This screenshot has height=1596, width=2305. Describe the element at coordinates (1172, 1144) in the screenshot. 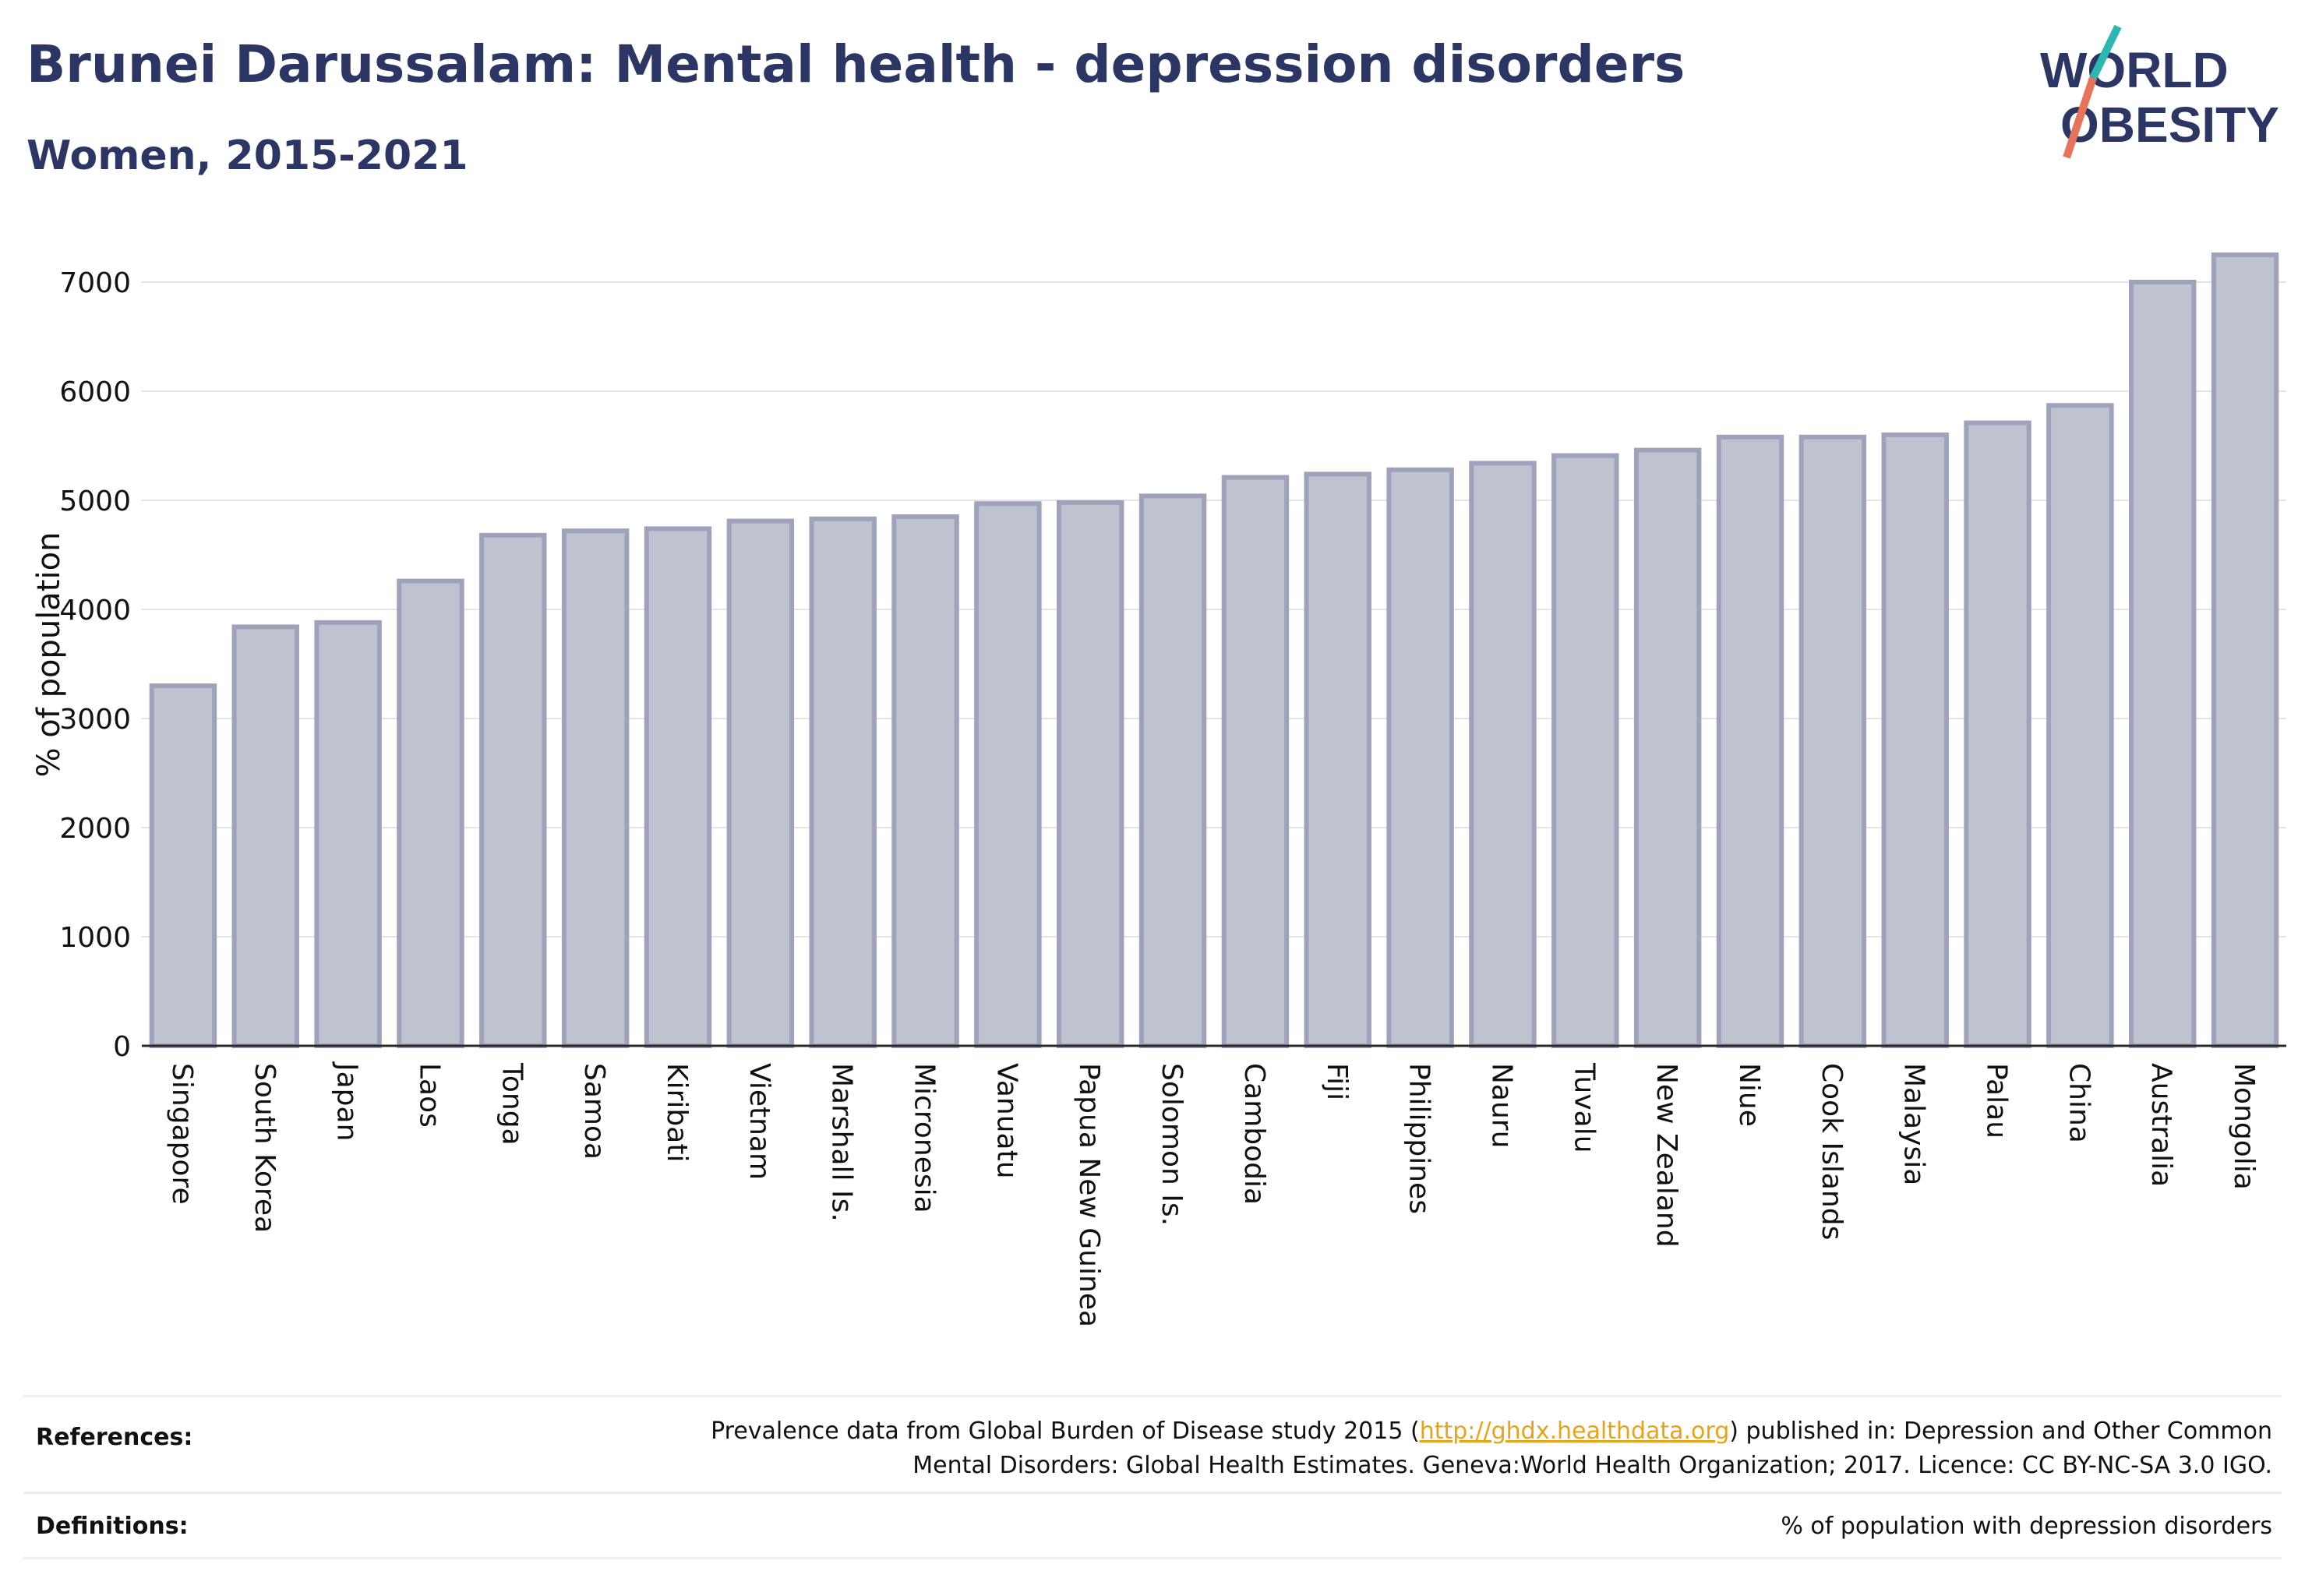

I see `x-tick-label: Solomon Is.` at that location.